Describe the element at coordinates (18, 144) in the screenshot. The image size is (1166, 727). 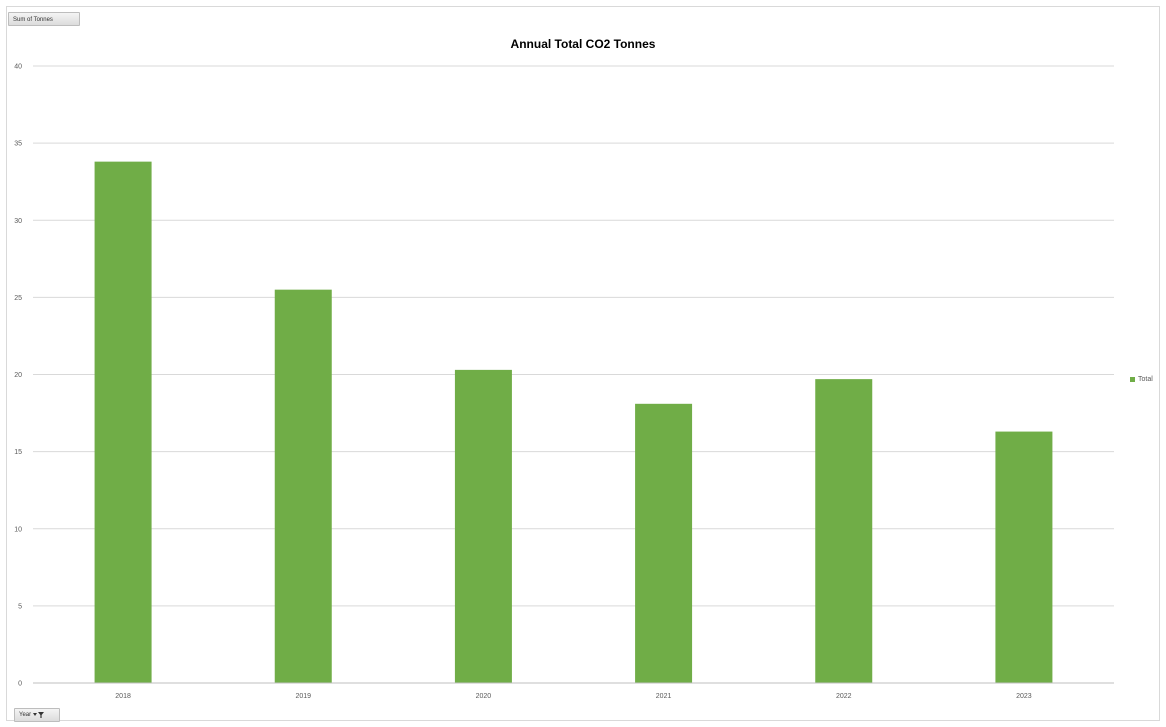
I see `y-tick-label: 35` at that location.